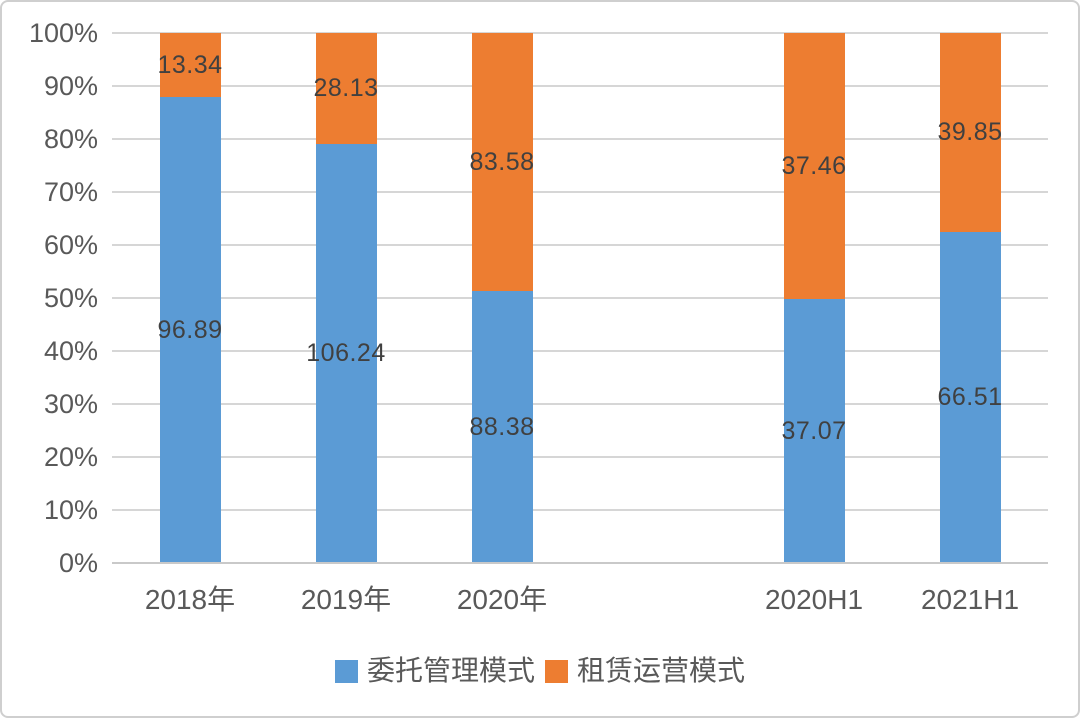 The width and height of the screenshot is (1080, 718). What do you see at coordinates (814, 599) in the screenshot?
I see `x-axis-category-label: 2020H1` at bounding box center [814, 599].